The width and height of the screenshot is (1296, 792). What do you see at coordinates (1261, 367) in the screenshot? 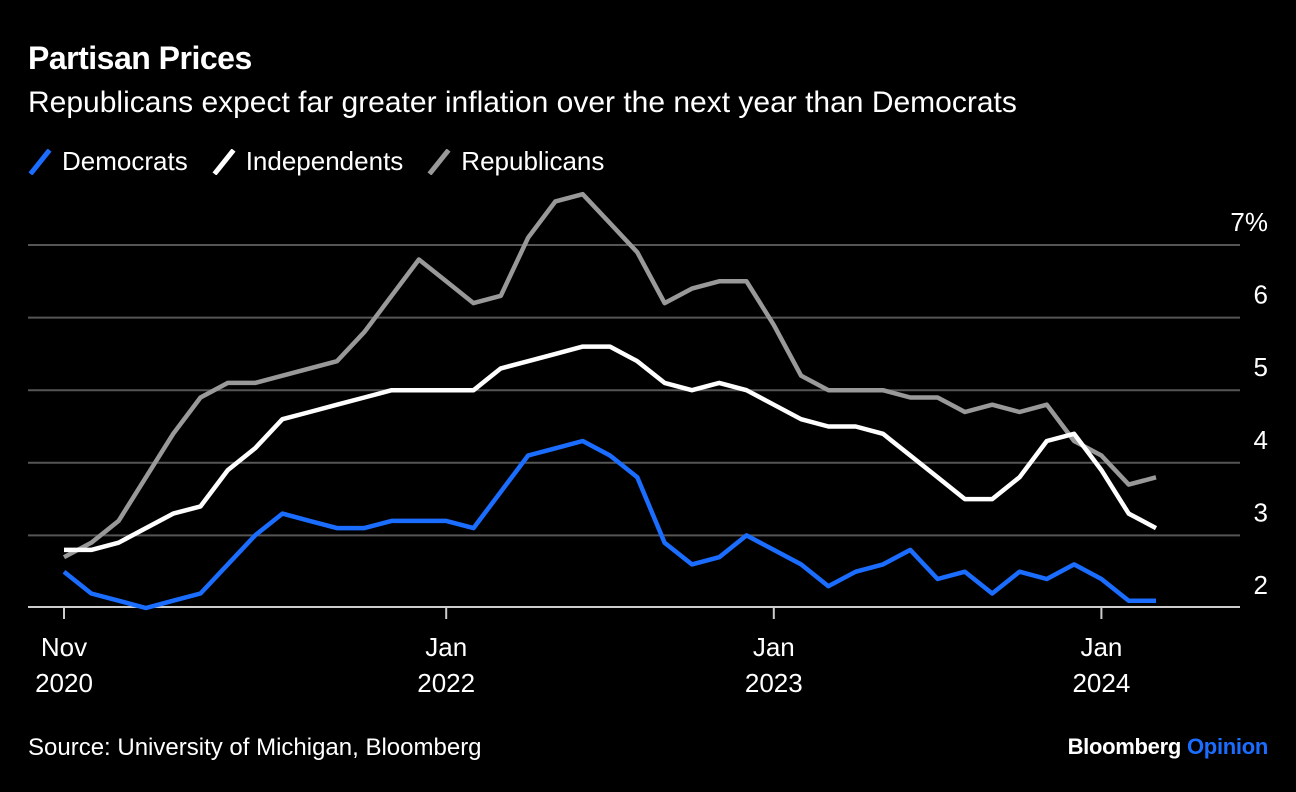
I see `y-tick-label-5: 5` at bounding box center [1261, 367].